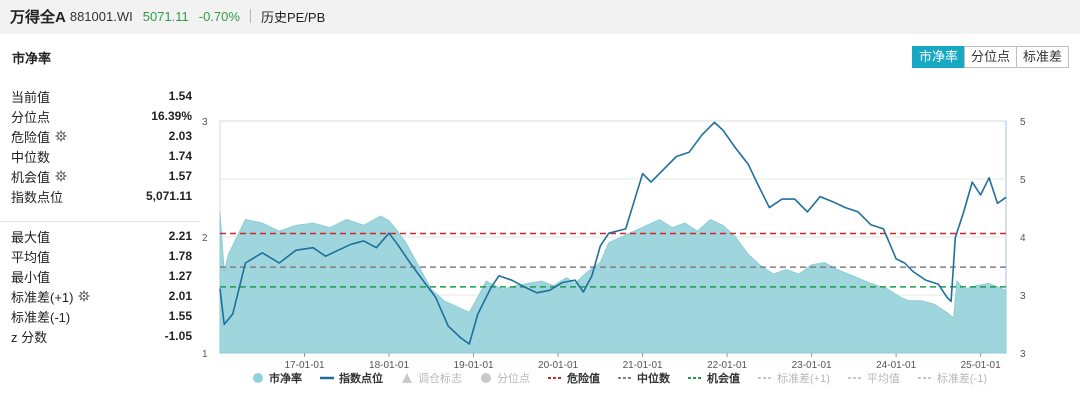  I want to click on stat-label-text: 最小值, so click(31, 277).